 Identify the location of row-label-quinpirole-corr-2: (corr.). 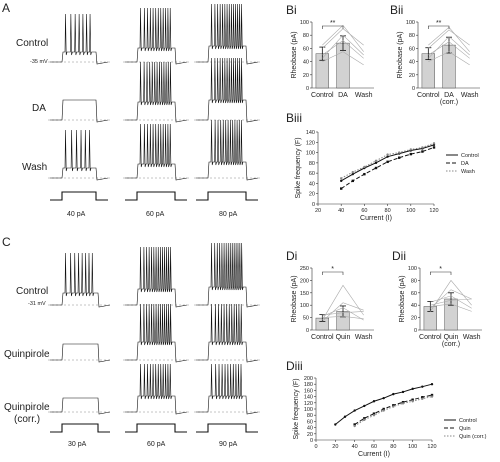
(27, 419).